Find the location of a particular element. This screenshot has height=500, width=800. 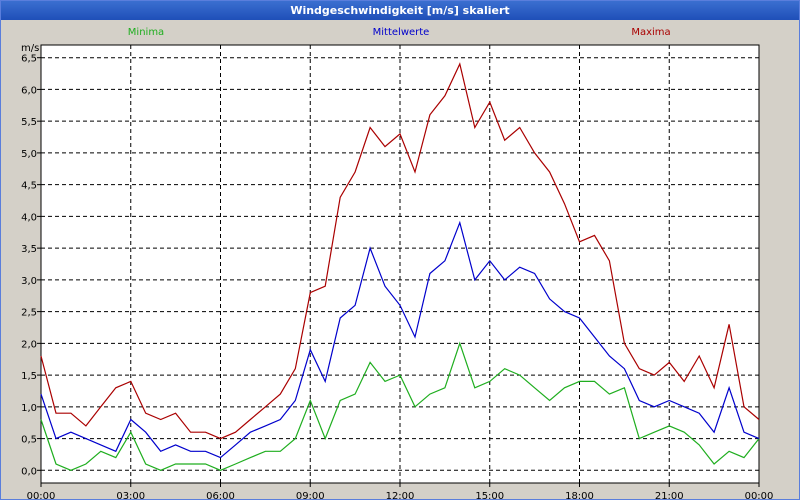

x-tick-time: 15:00 is located at coordinates (489, 495).